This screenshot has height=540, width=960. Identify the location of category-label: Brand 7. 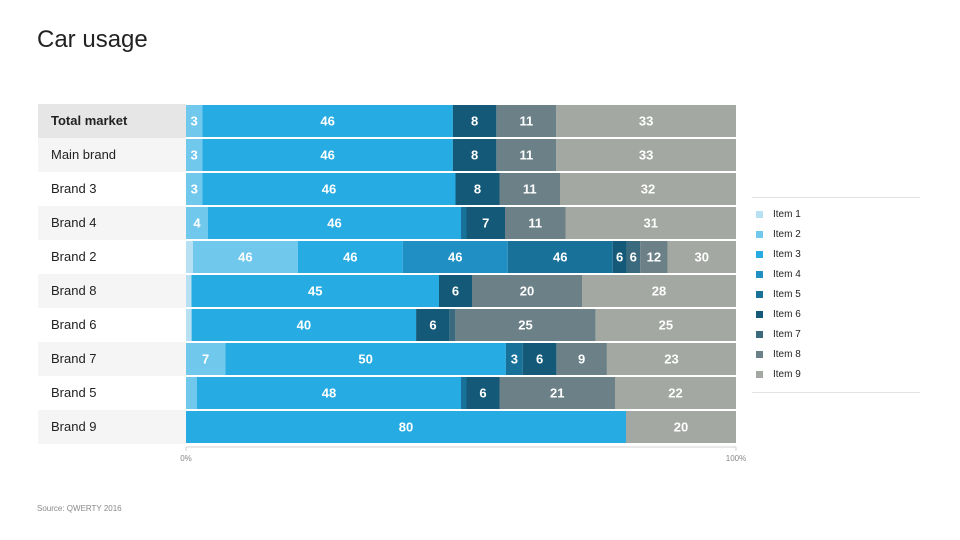
(112, 359).